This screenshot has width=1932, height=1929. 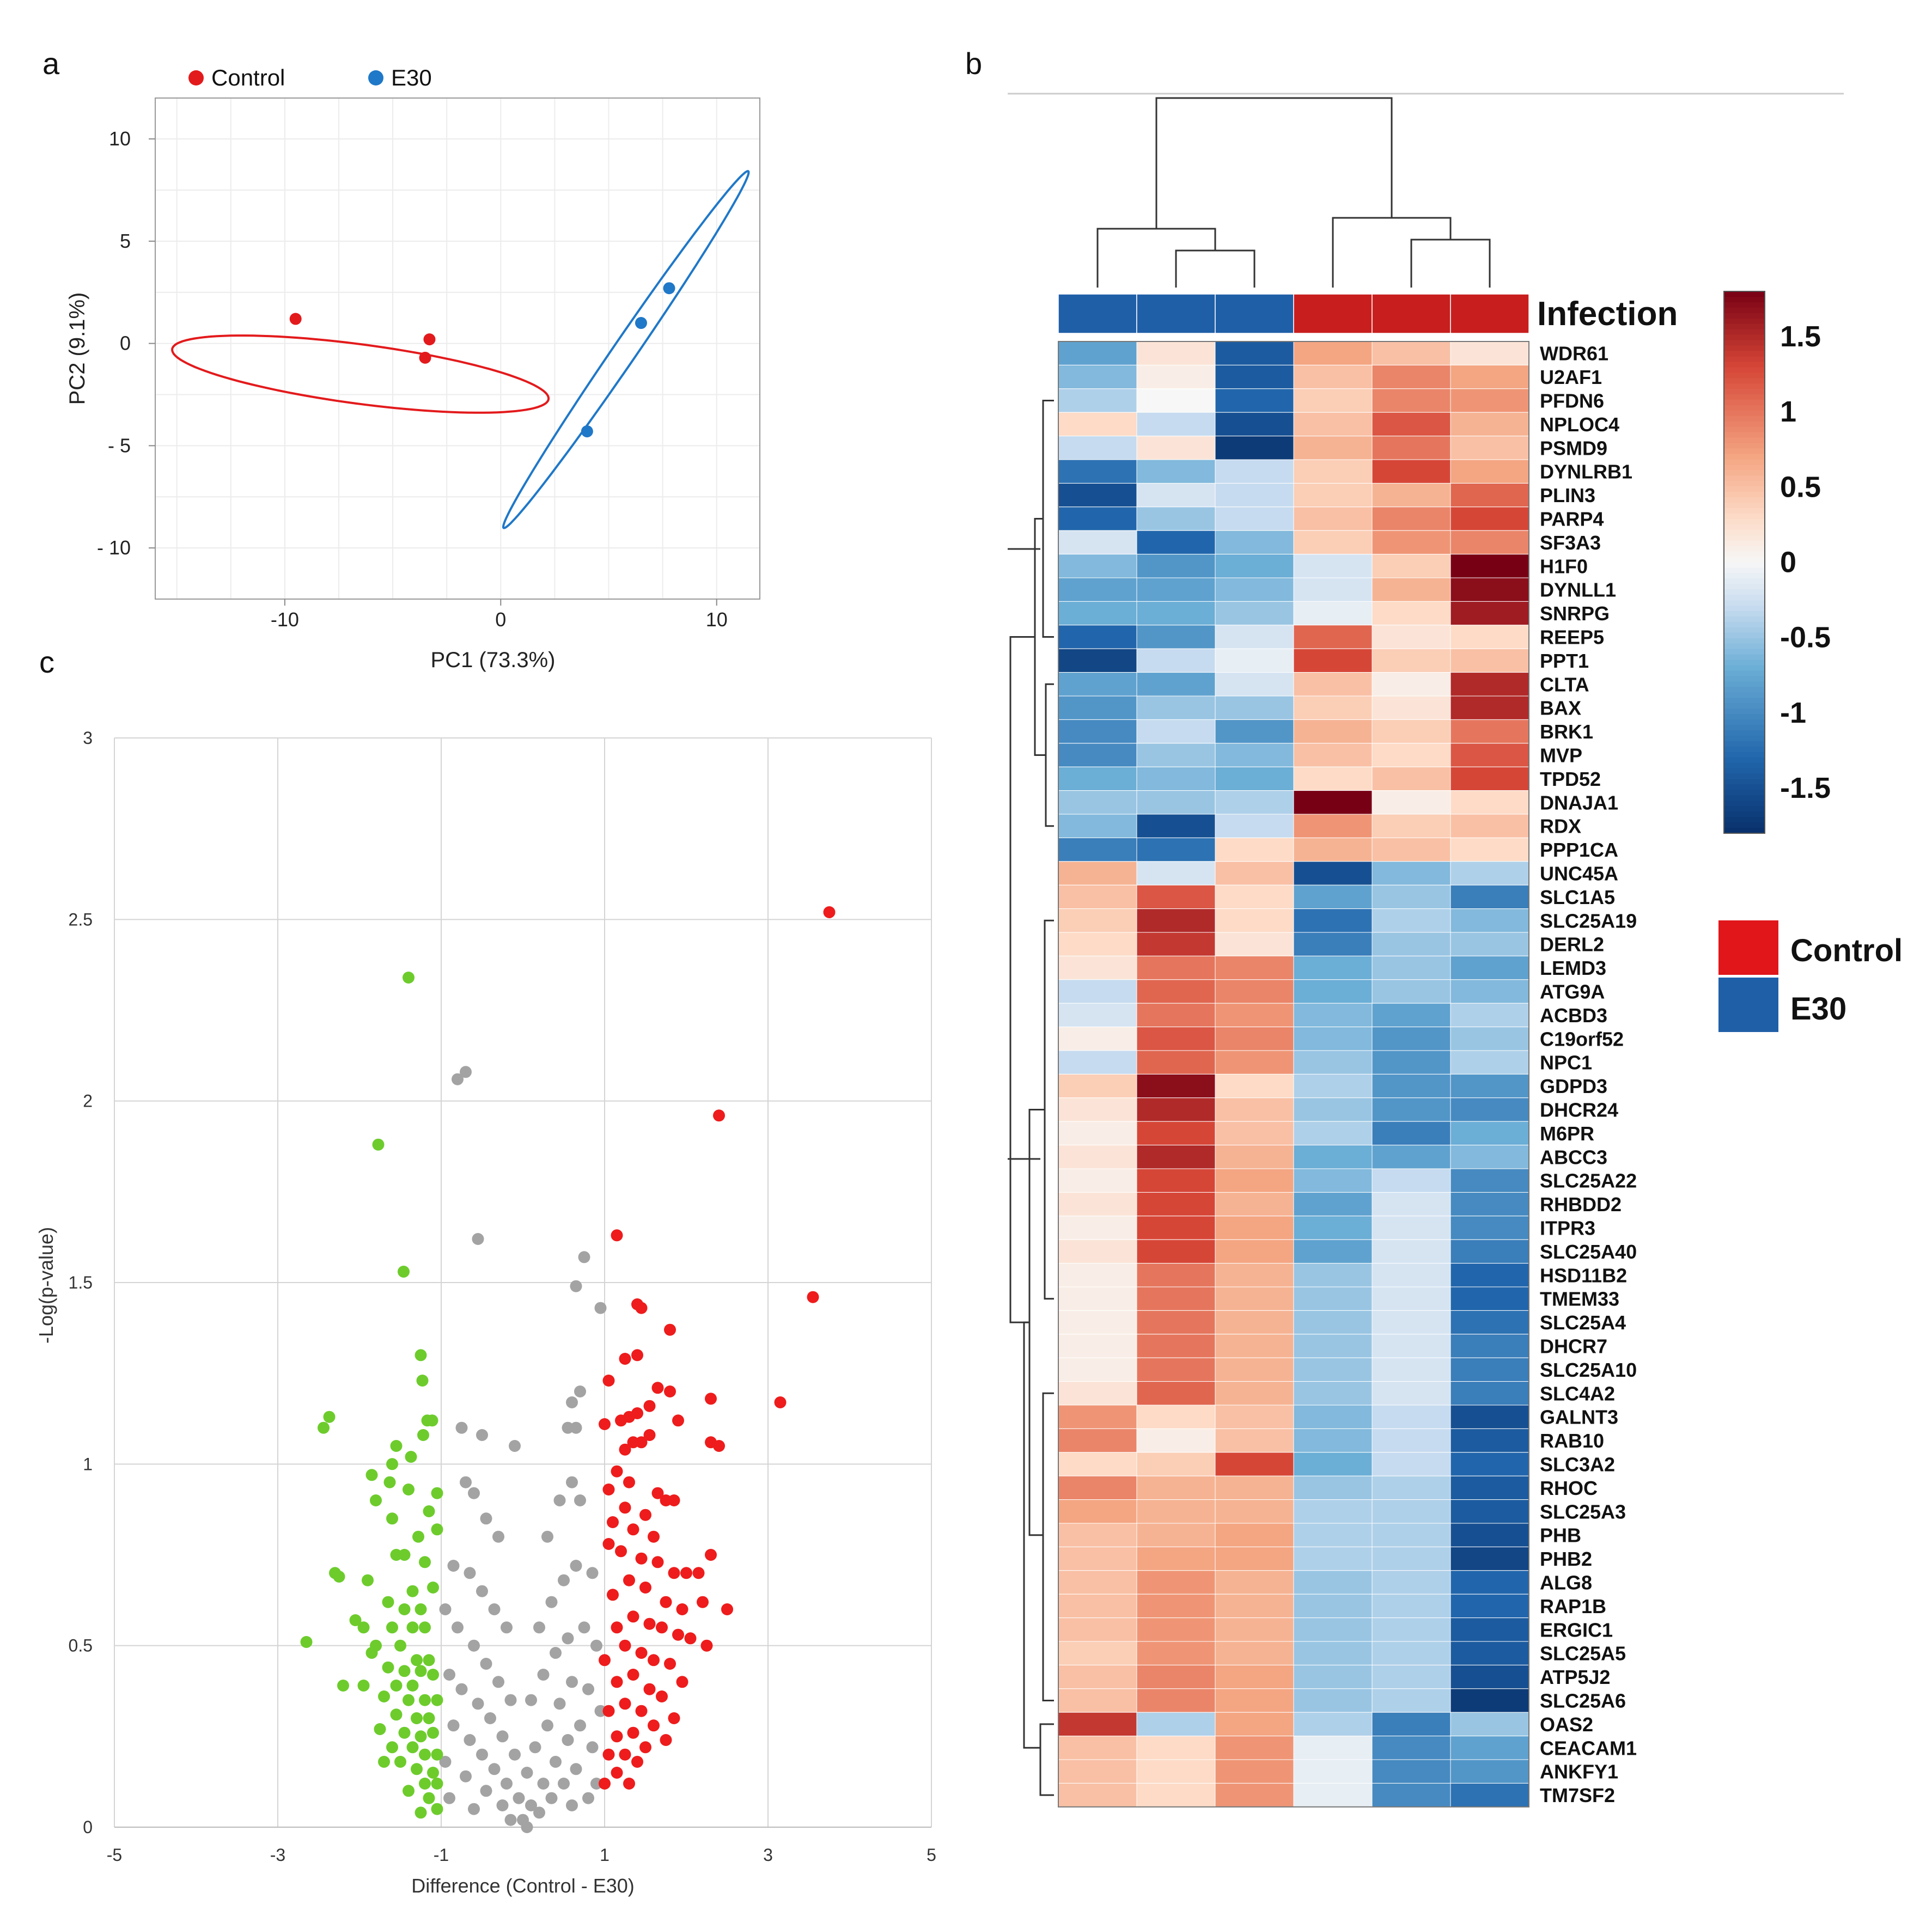 I want to click on row-label: PHB, so click(x=1560, y=1535).